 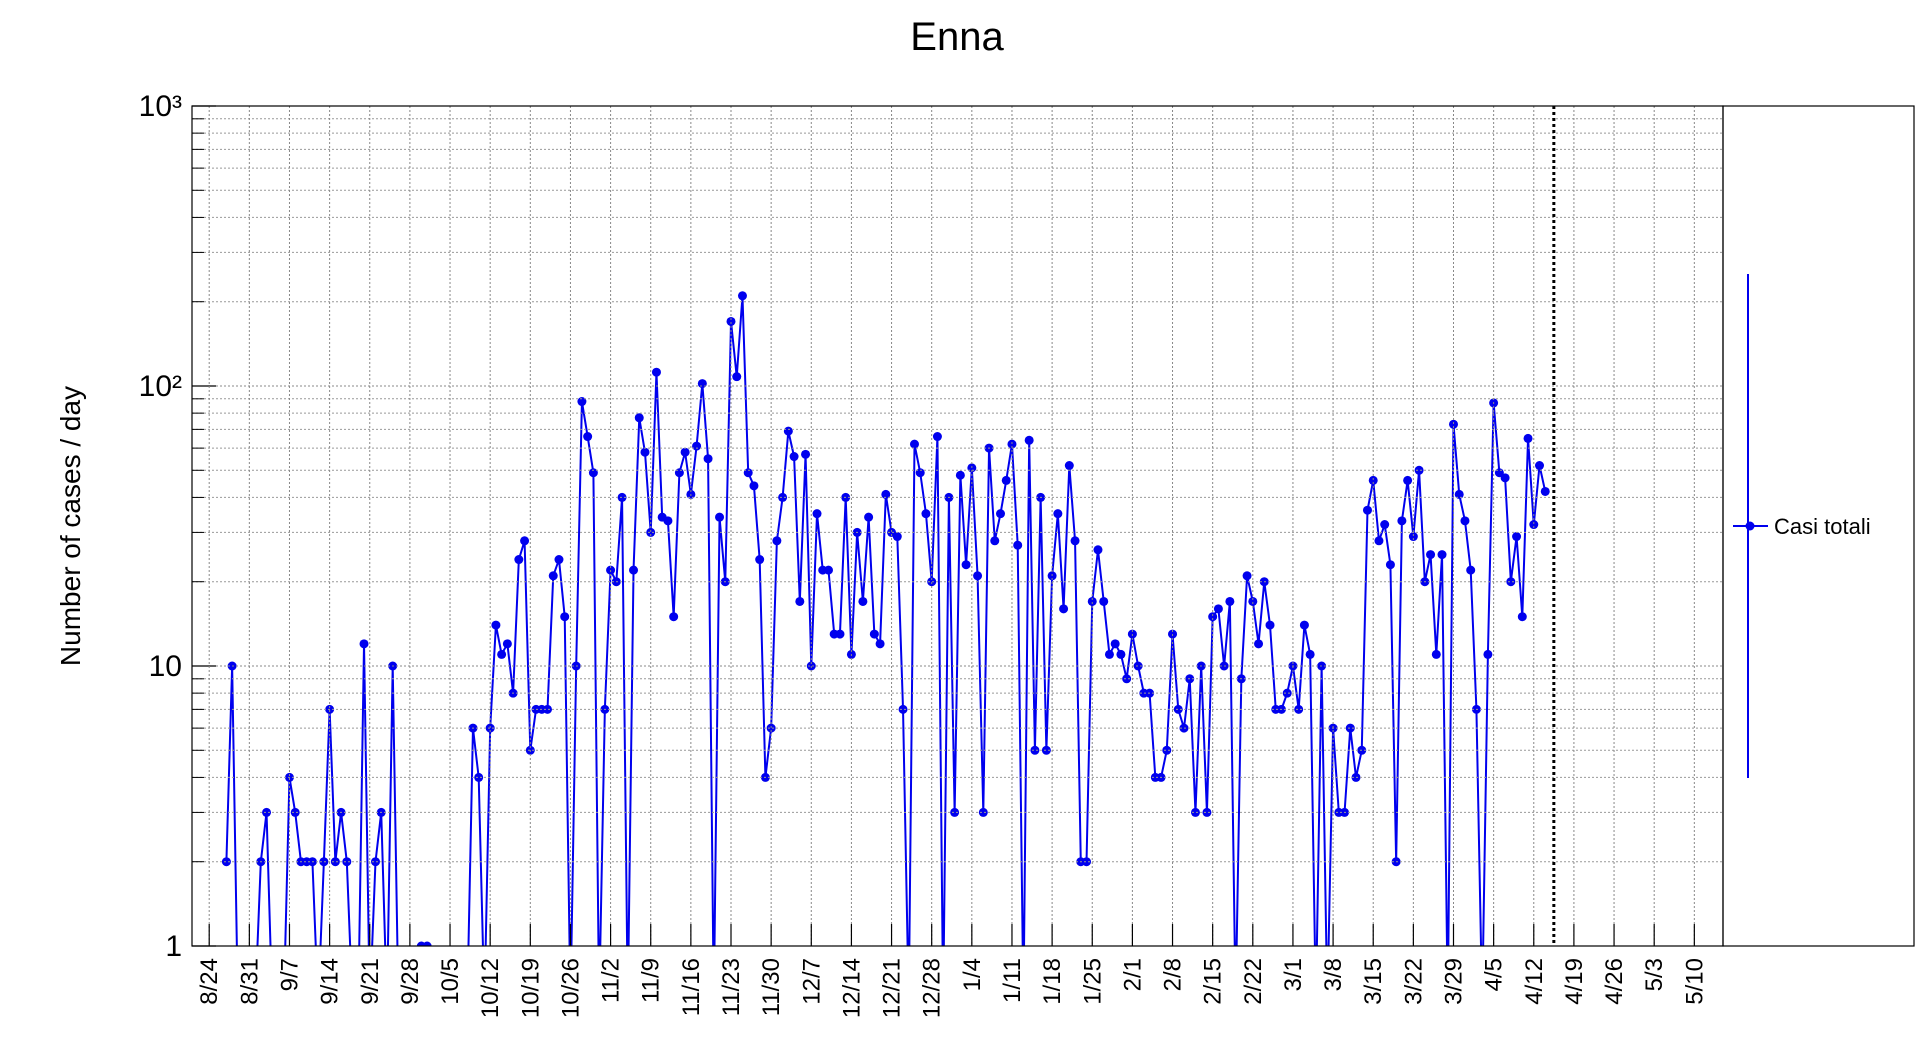 What do you see at coordinates (165, 666) in the screenshot?
I see `y-tick-label: 10` at bounding box center [165, 666].